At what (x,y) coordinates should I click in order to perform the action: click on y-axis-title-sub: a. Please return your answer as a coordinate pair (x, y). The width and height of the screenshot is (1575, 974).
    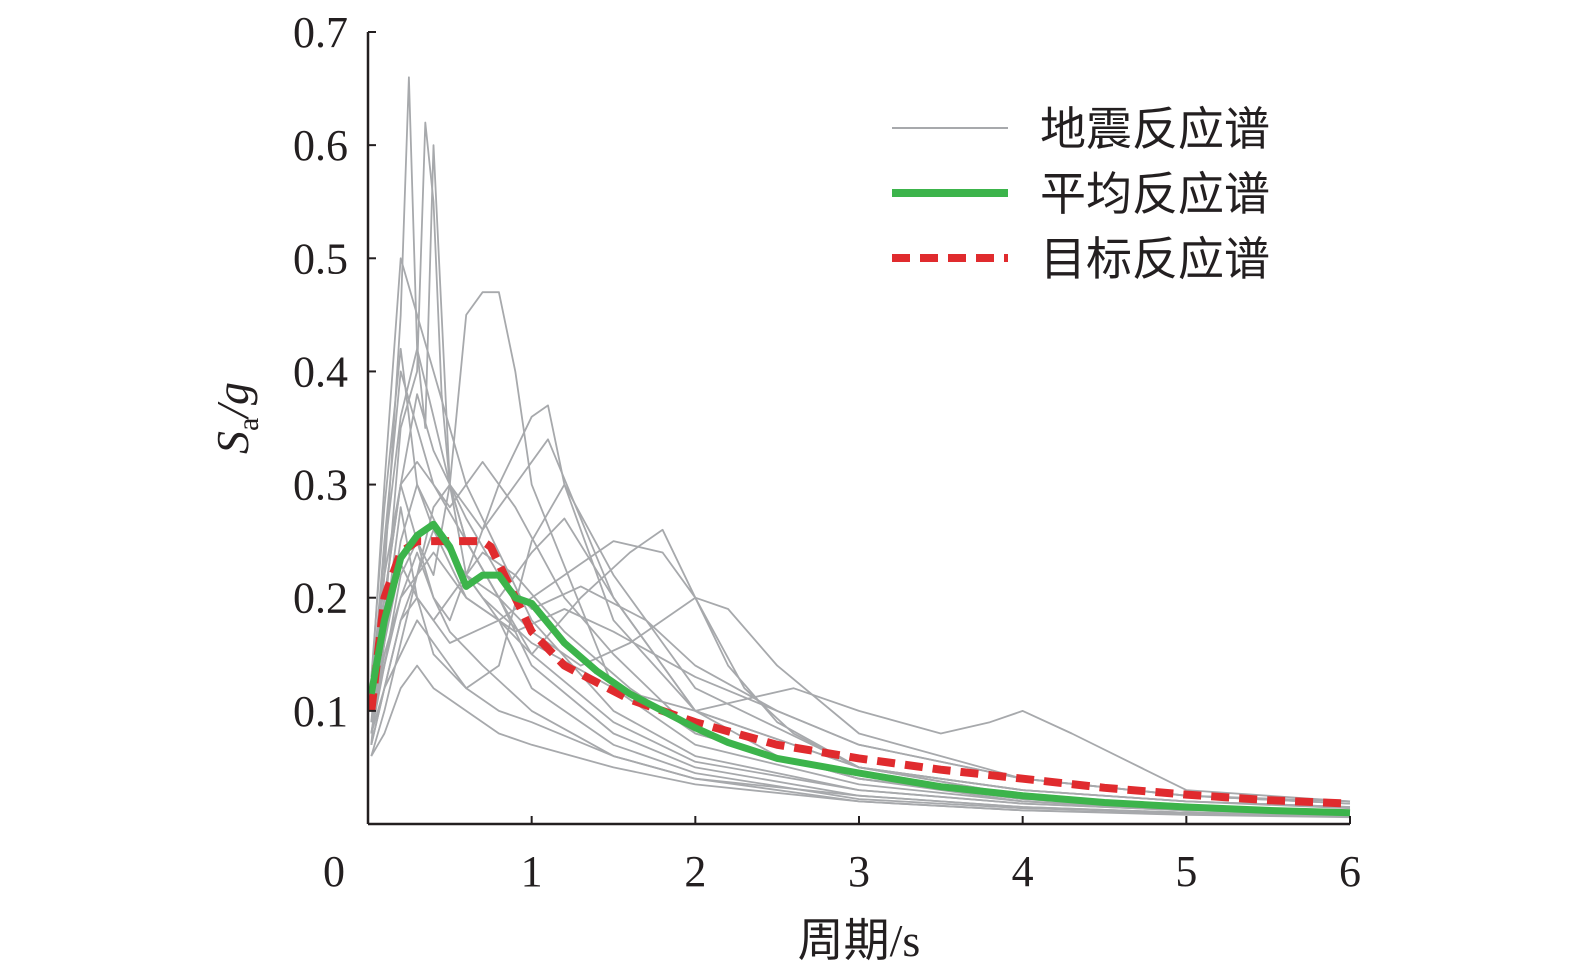
    Looking at the image, I should click on (248, 424).